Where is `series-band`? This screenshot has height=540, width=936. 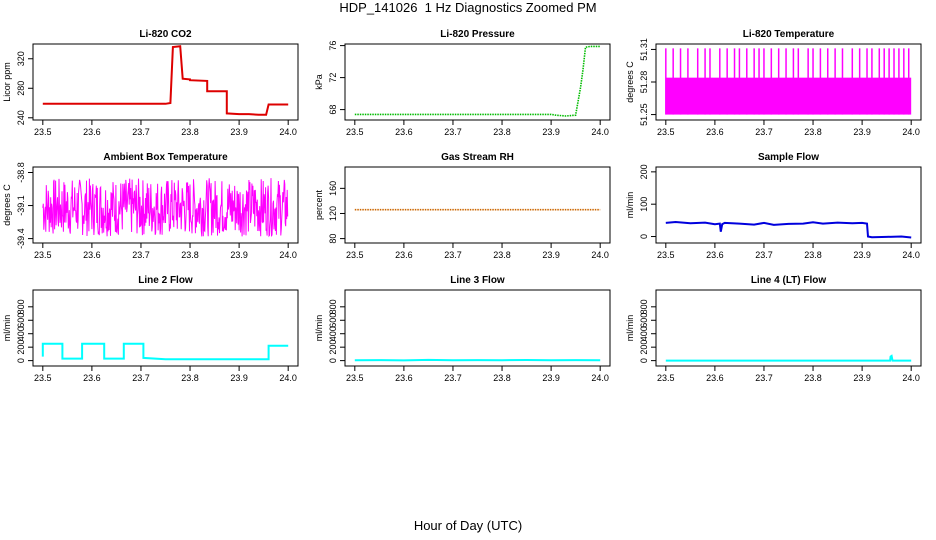
series-band is located at coordinates (788, 96).